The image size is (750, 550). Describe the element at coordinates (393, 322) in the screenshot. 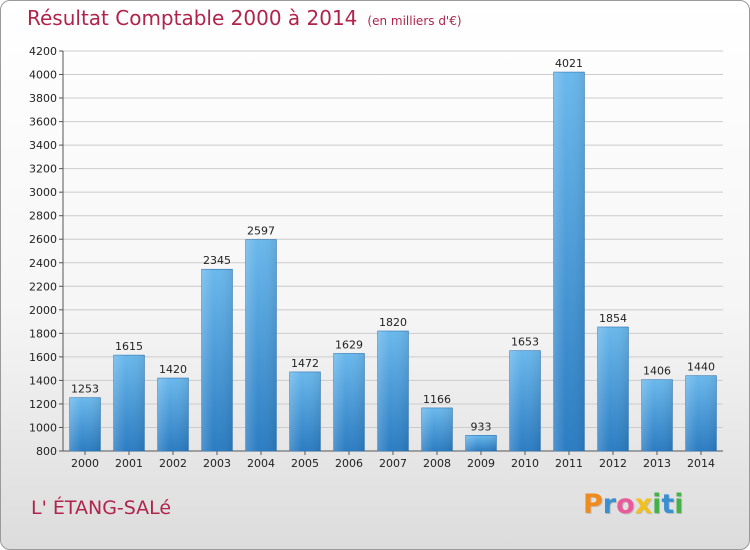

I see `bar-value-label: 1820` at that location.